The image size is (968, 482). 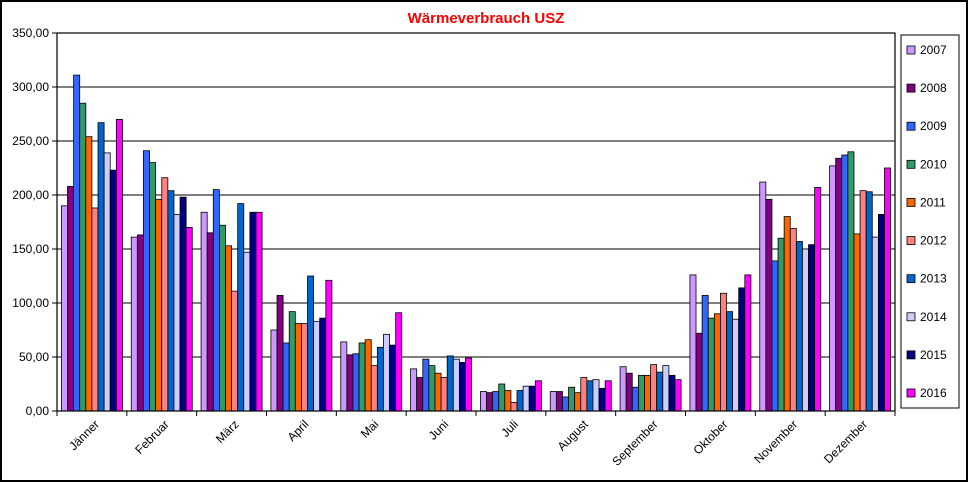 I want to click on y-tick-label: 300,00, so click(x=30, y=87).